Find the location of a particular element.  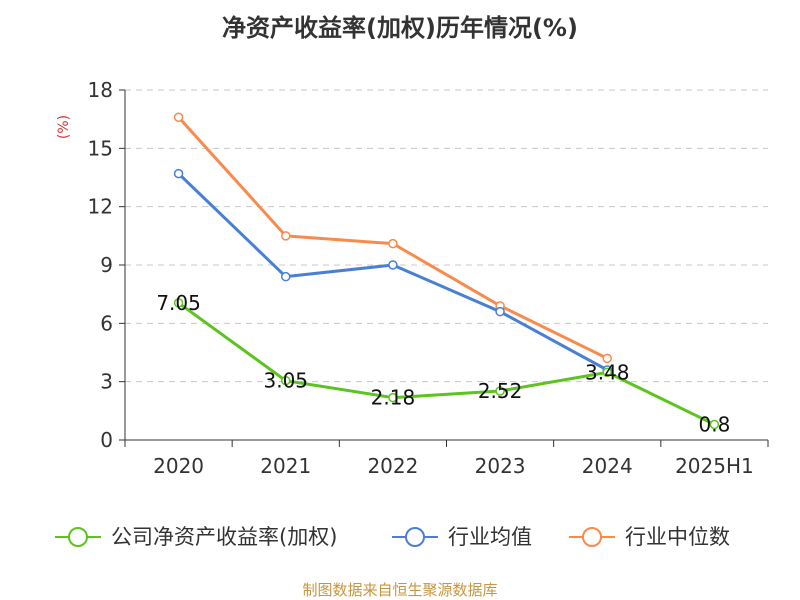

y-tick-label: 6 is located at coordinates (106, 323).